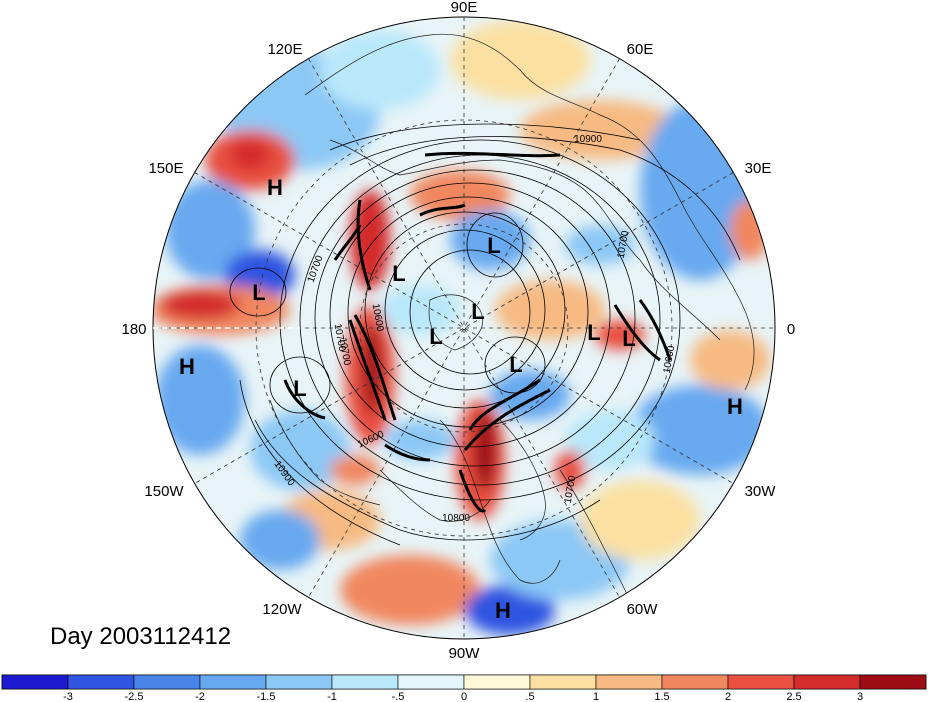  What do you see at coordinates (140, 636) in the screenshot?
I see `map-title: Day 2003112412` at bounding box center [140, 636].